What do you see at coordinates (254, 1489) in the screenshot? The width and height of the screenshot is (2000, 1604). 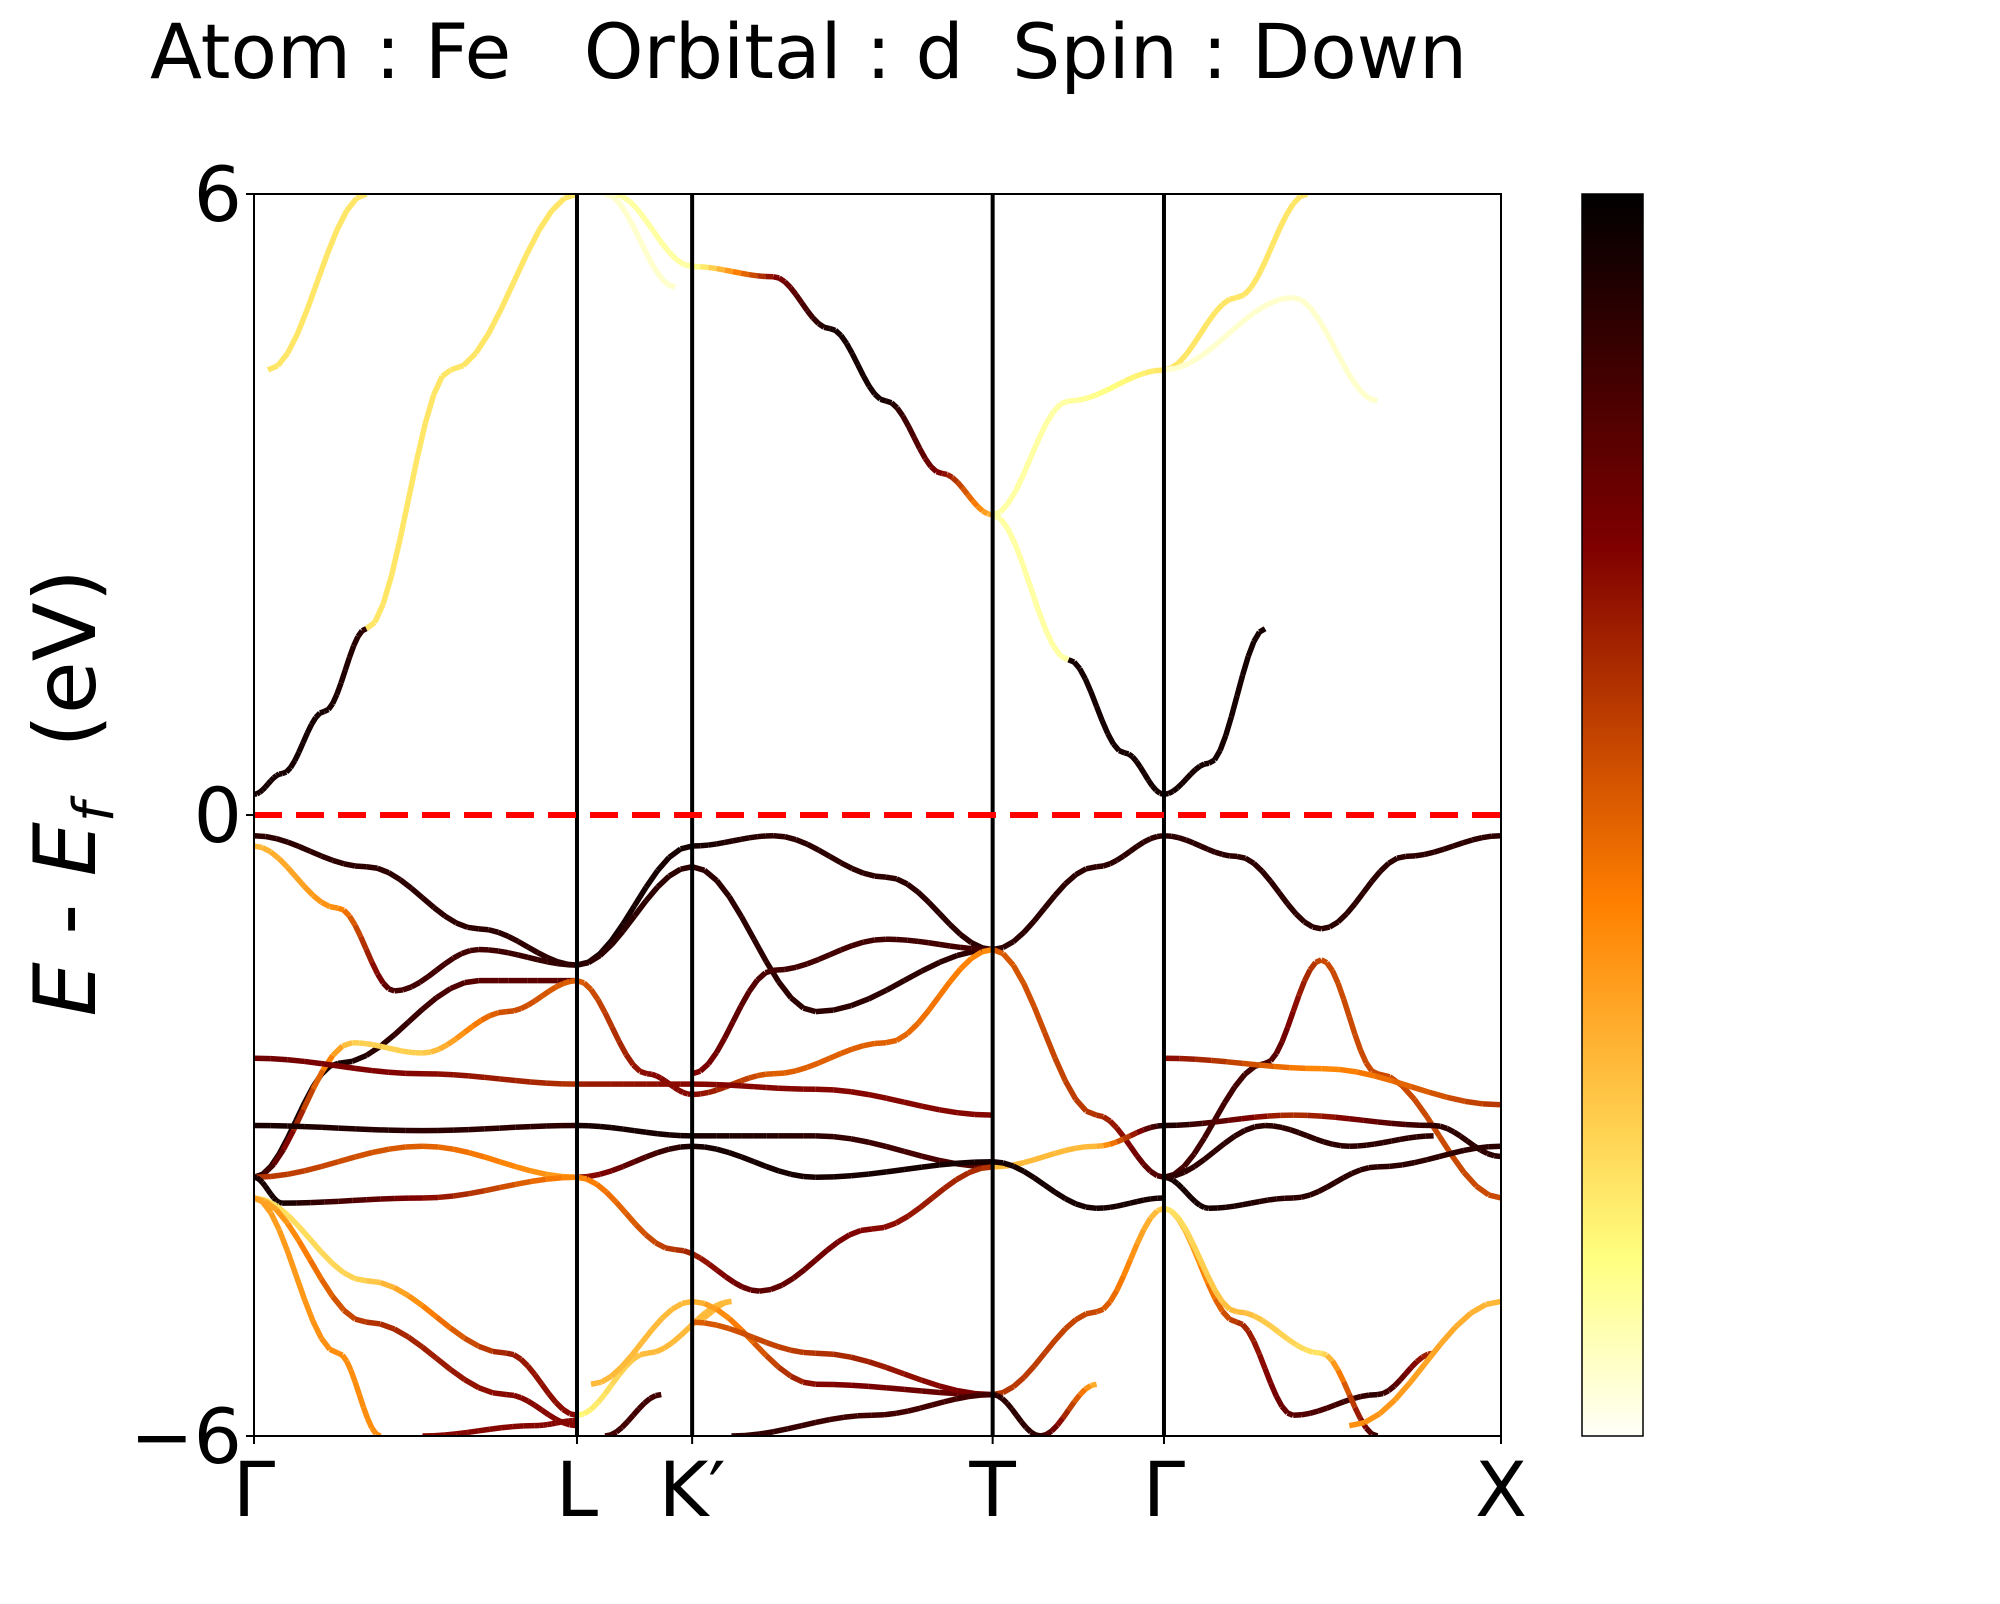 I see `x-tick-label: Γ` at bounding box center [254, 1489].